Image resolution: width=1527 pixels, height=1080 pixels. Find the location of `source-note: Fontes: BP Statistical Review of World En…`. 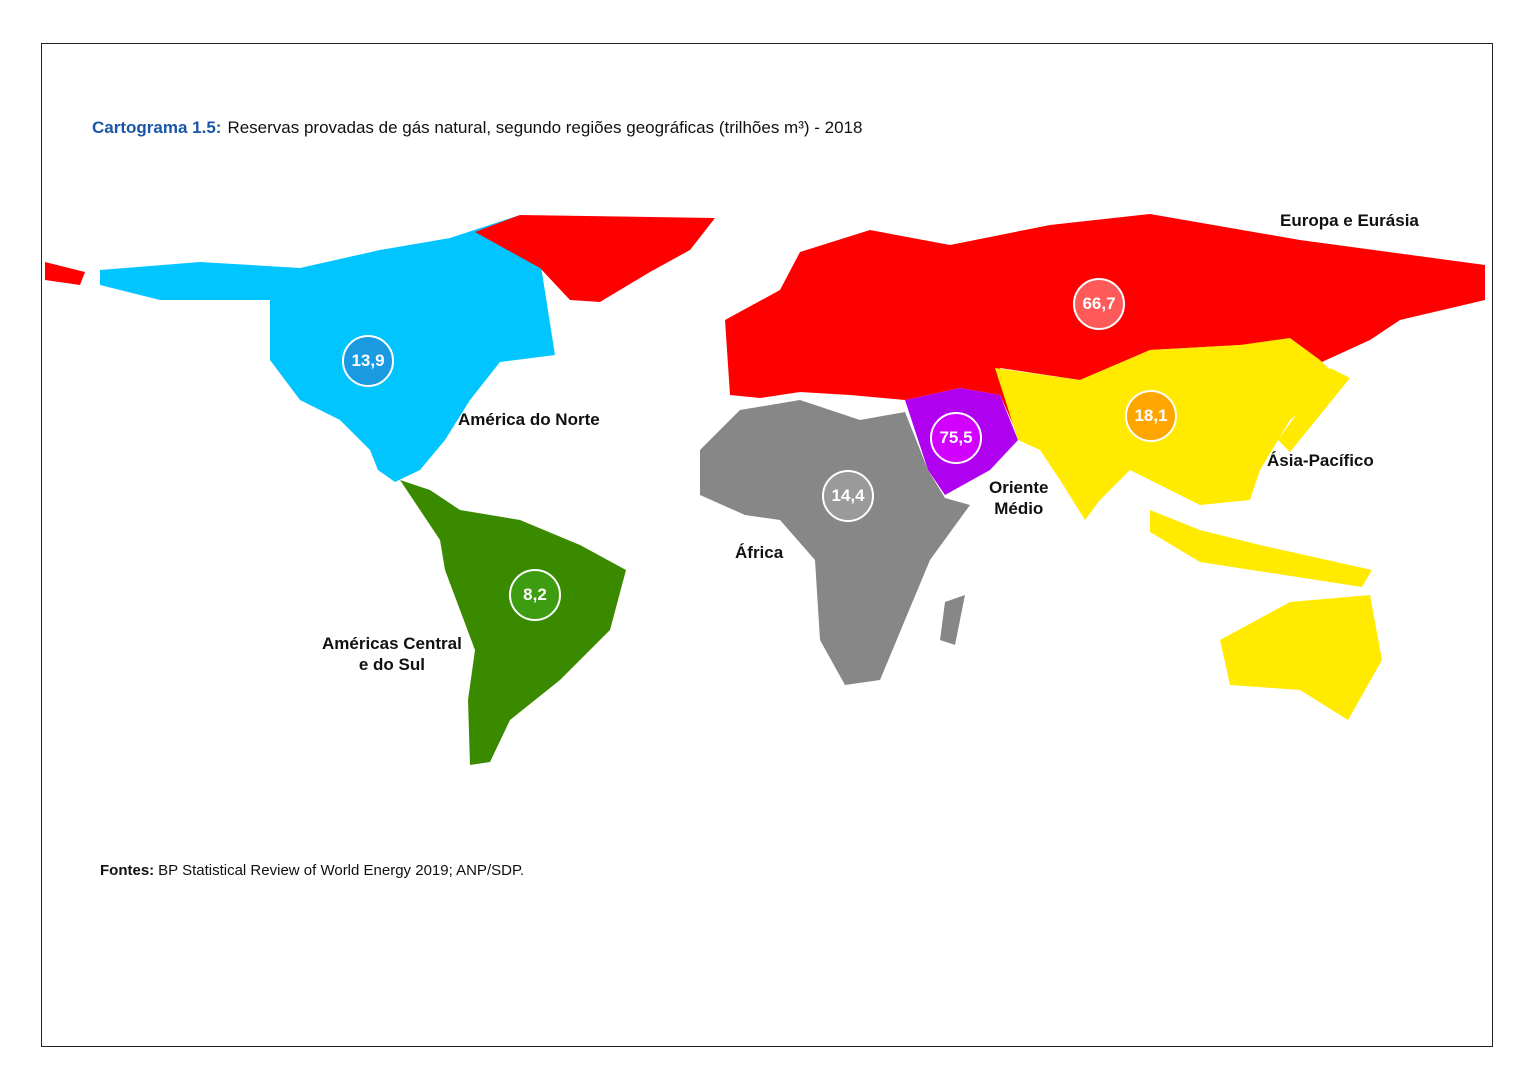

source-note: Fontes: BP Statistical Review of World En… is located at coordinates (312, 870).